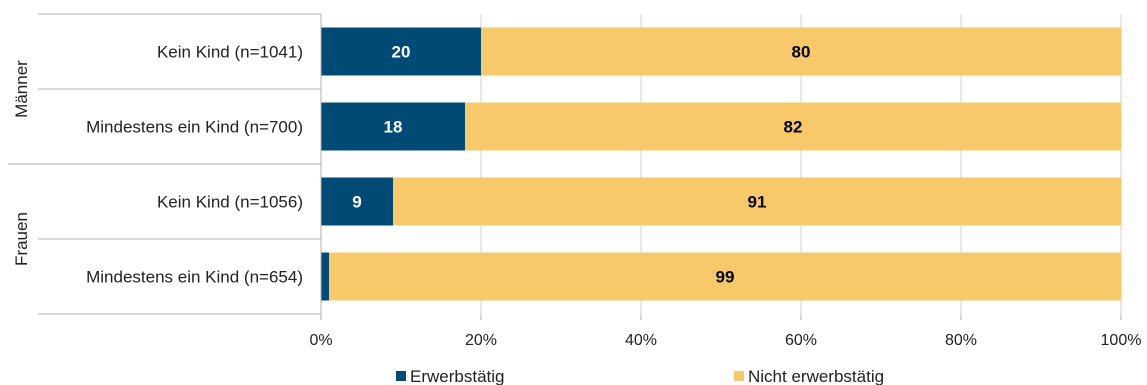 The height and width of the screenshot is (385, 1147). Describe the element at coordinates (640, 376) in the screenshot. I see `legend: Erwerbstätig Nicht erwerbstätig` at that location.